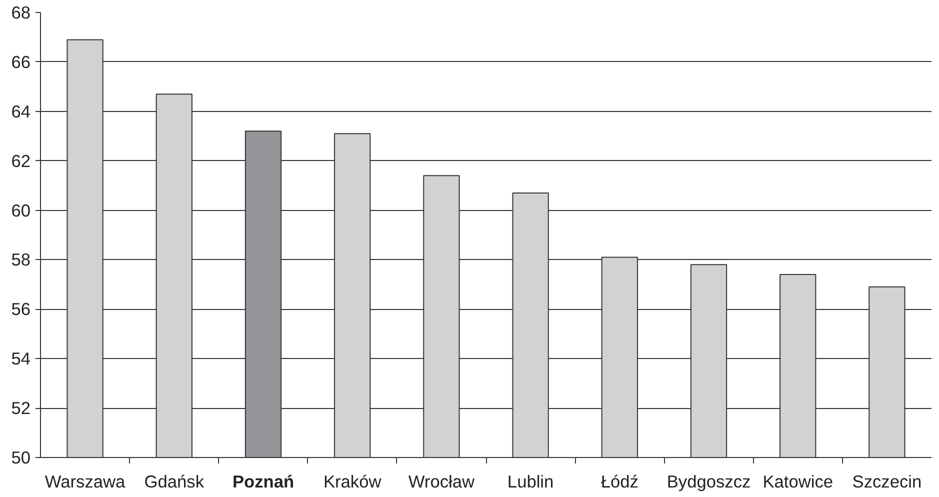  Describe the element at coordinates (619, 482) in the screenshot. I see `x-tick-label: Łódź` at that location.